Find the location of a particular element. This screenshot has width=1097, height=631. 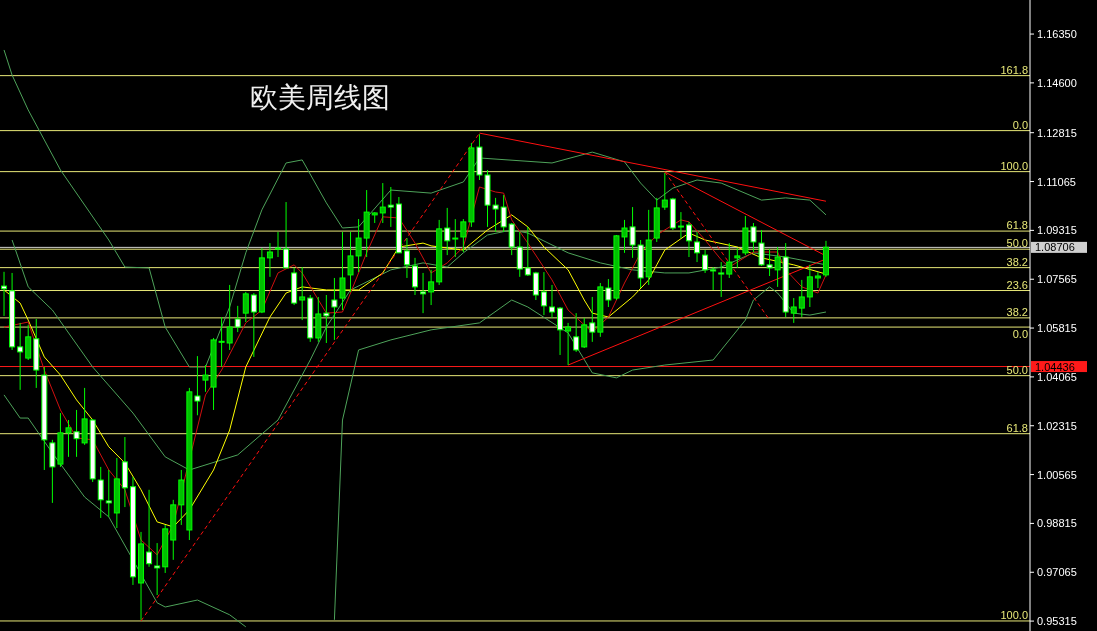

y-tick-label: 0.97065 is located at coordinates (1057, 572).